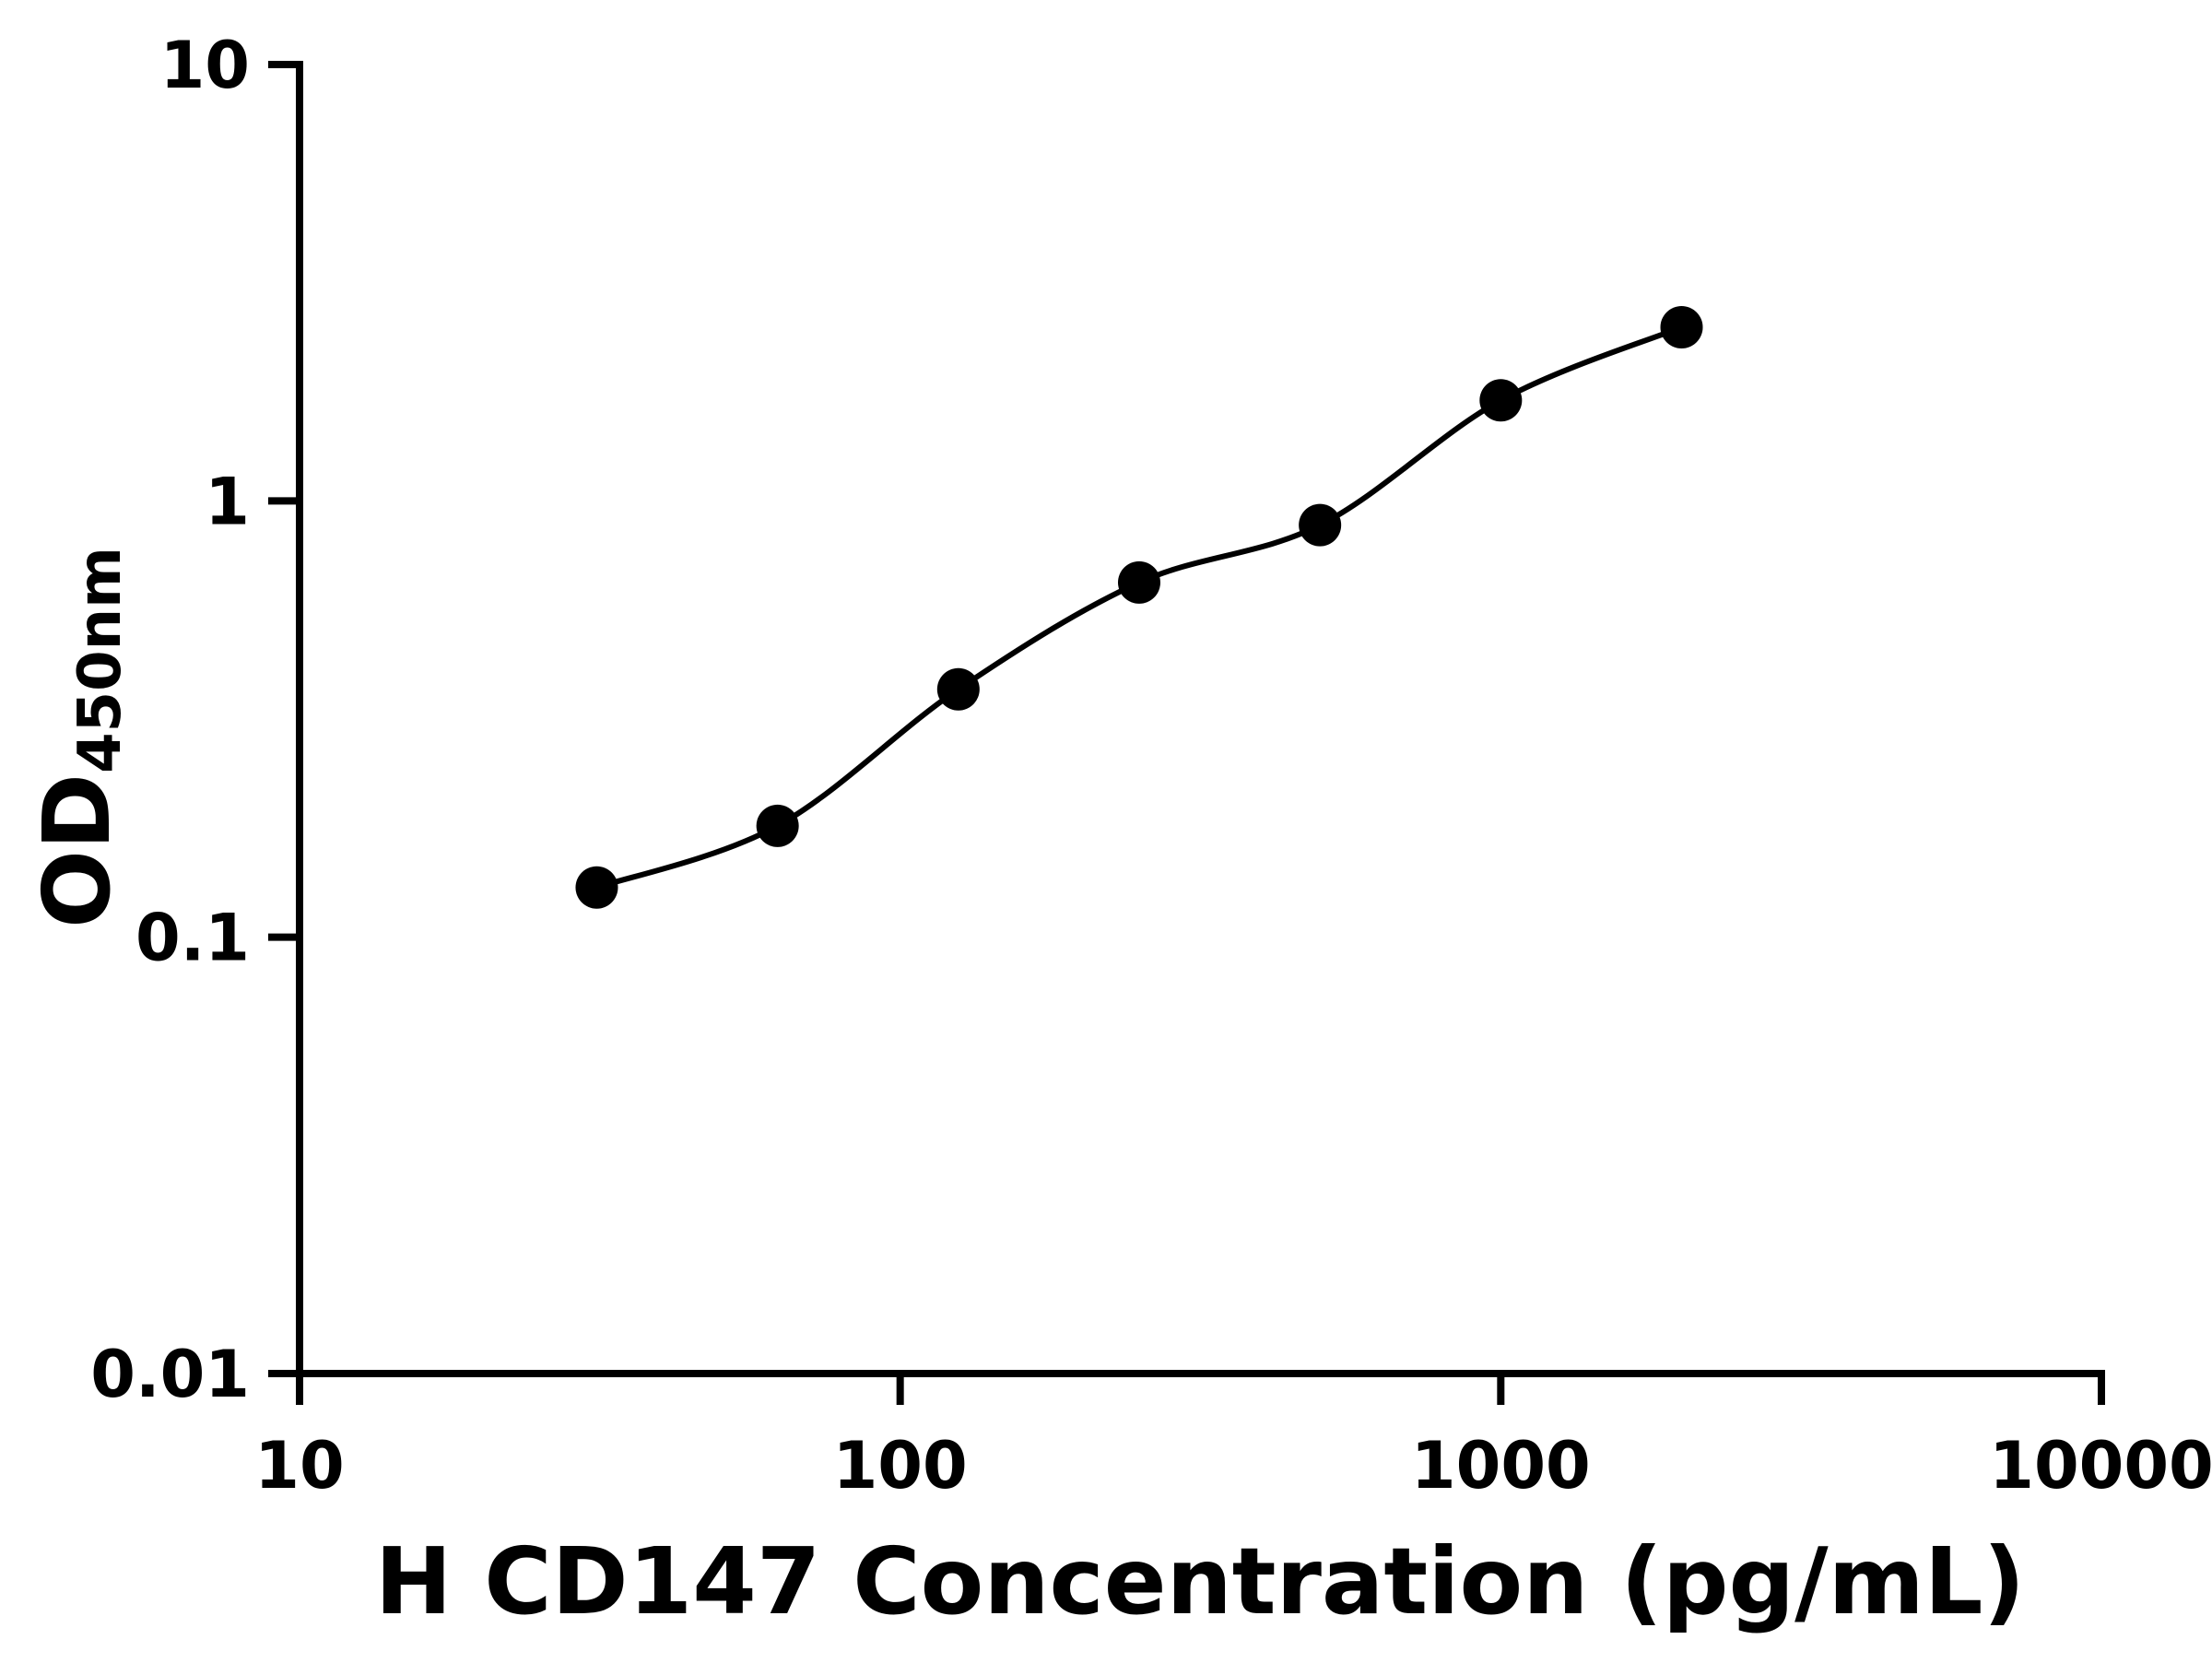 The image size is (2212, 1663). Describe the element at coordinates (1200, 1581) in the screenshot. I see `x-axis-title: H CD147 Concentration (pg/mL)` at that location.